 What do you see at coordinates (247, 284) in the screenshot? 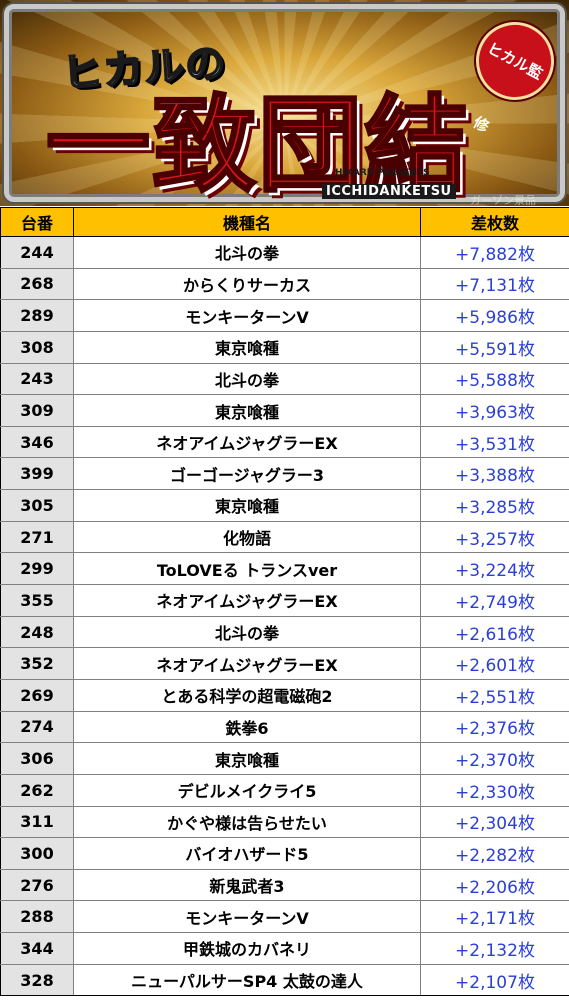
I see `machine-name-cell: からくりサーカス` at bounding box center [247, 284].